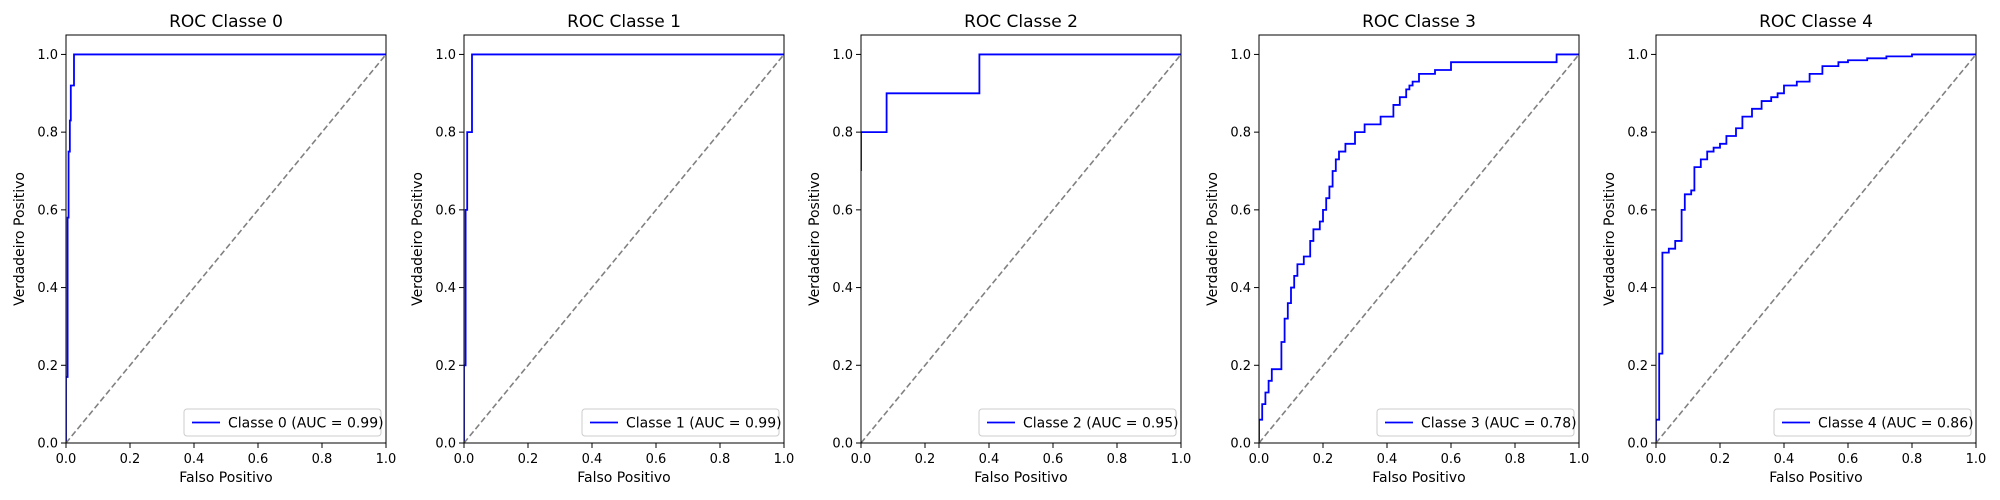 The width and height of the screenshot is (2000, 500). I want to click on legend: Classe 0 (AUC = 0.99), so click(283, 422).